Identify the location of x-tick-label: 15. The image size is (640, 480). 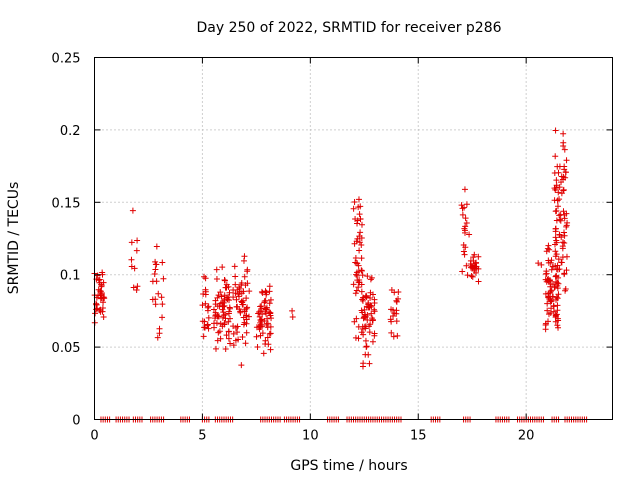
(418, 436).